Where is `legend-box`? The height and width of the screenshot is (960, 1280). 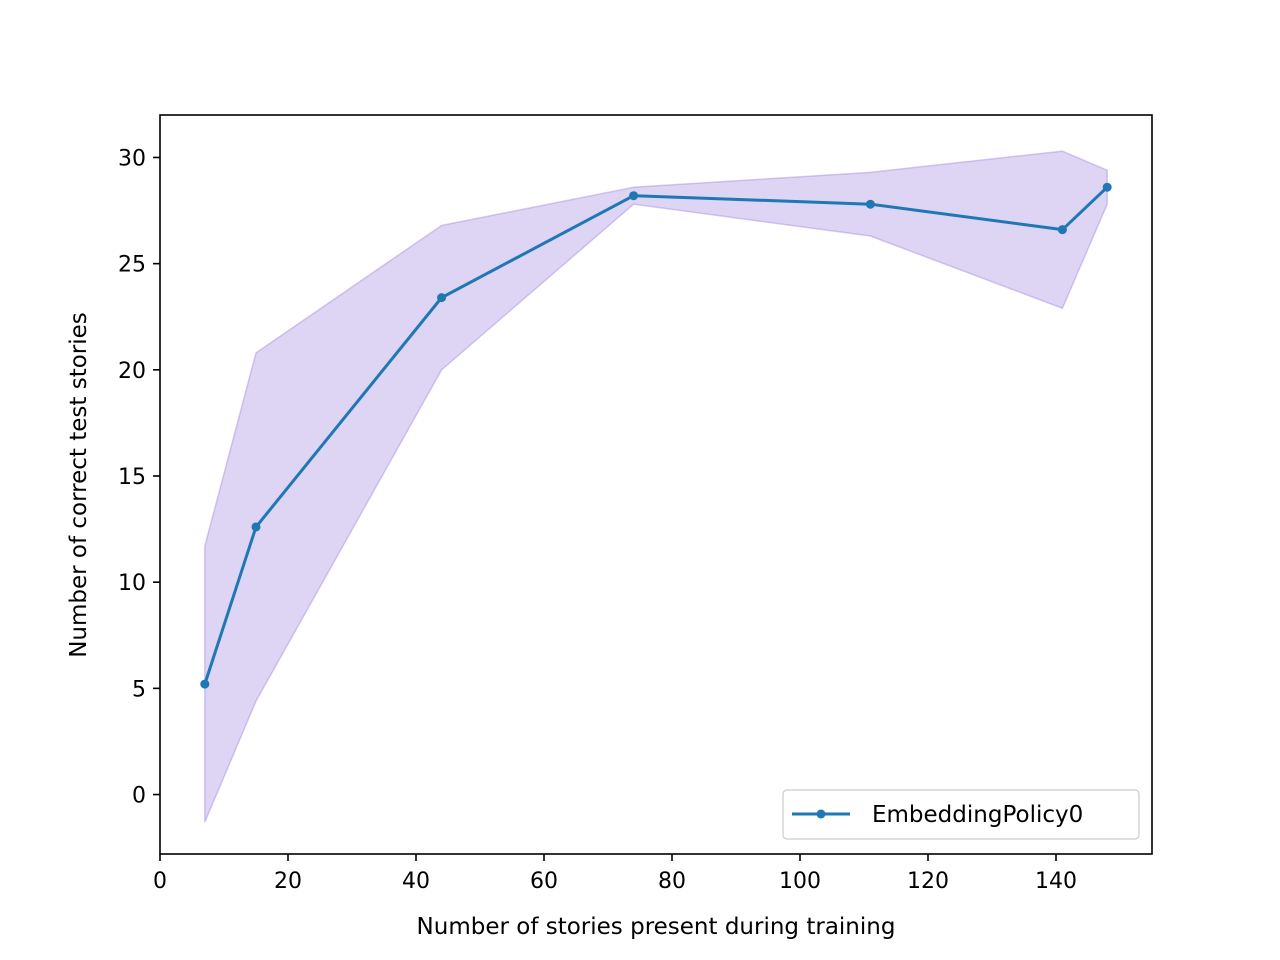
legend-box is located at coordinates (961, 814).